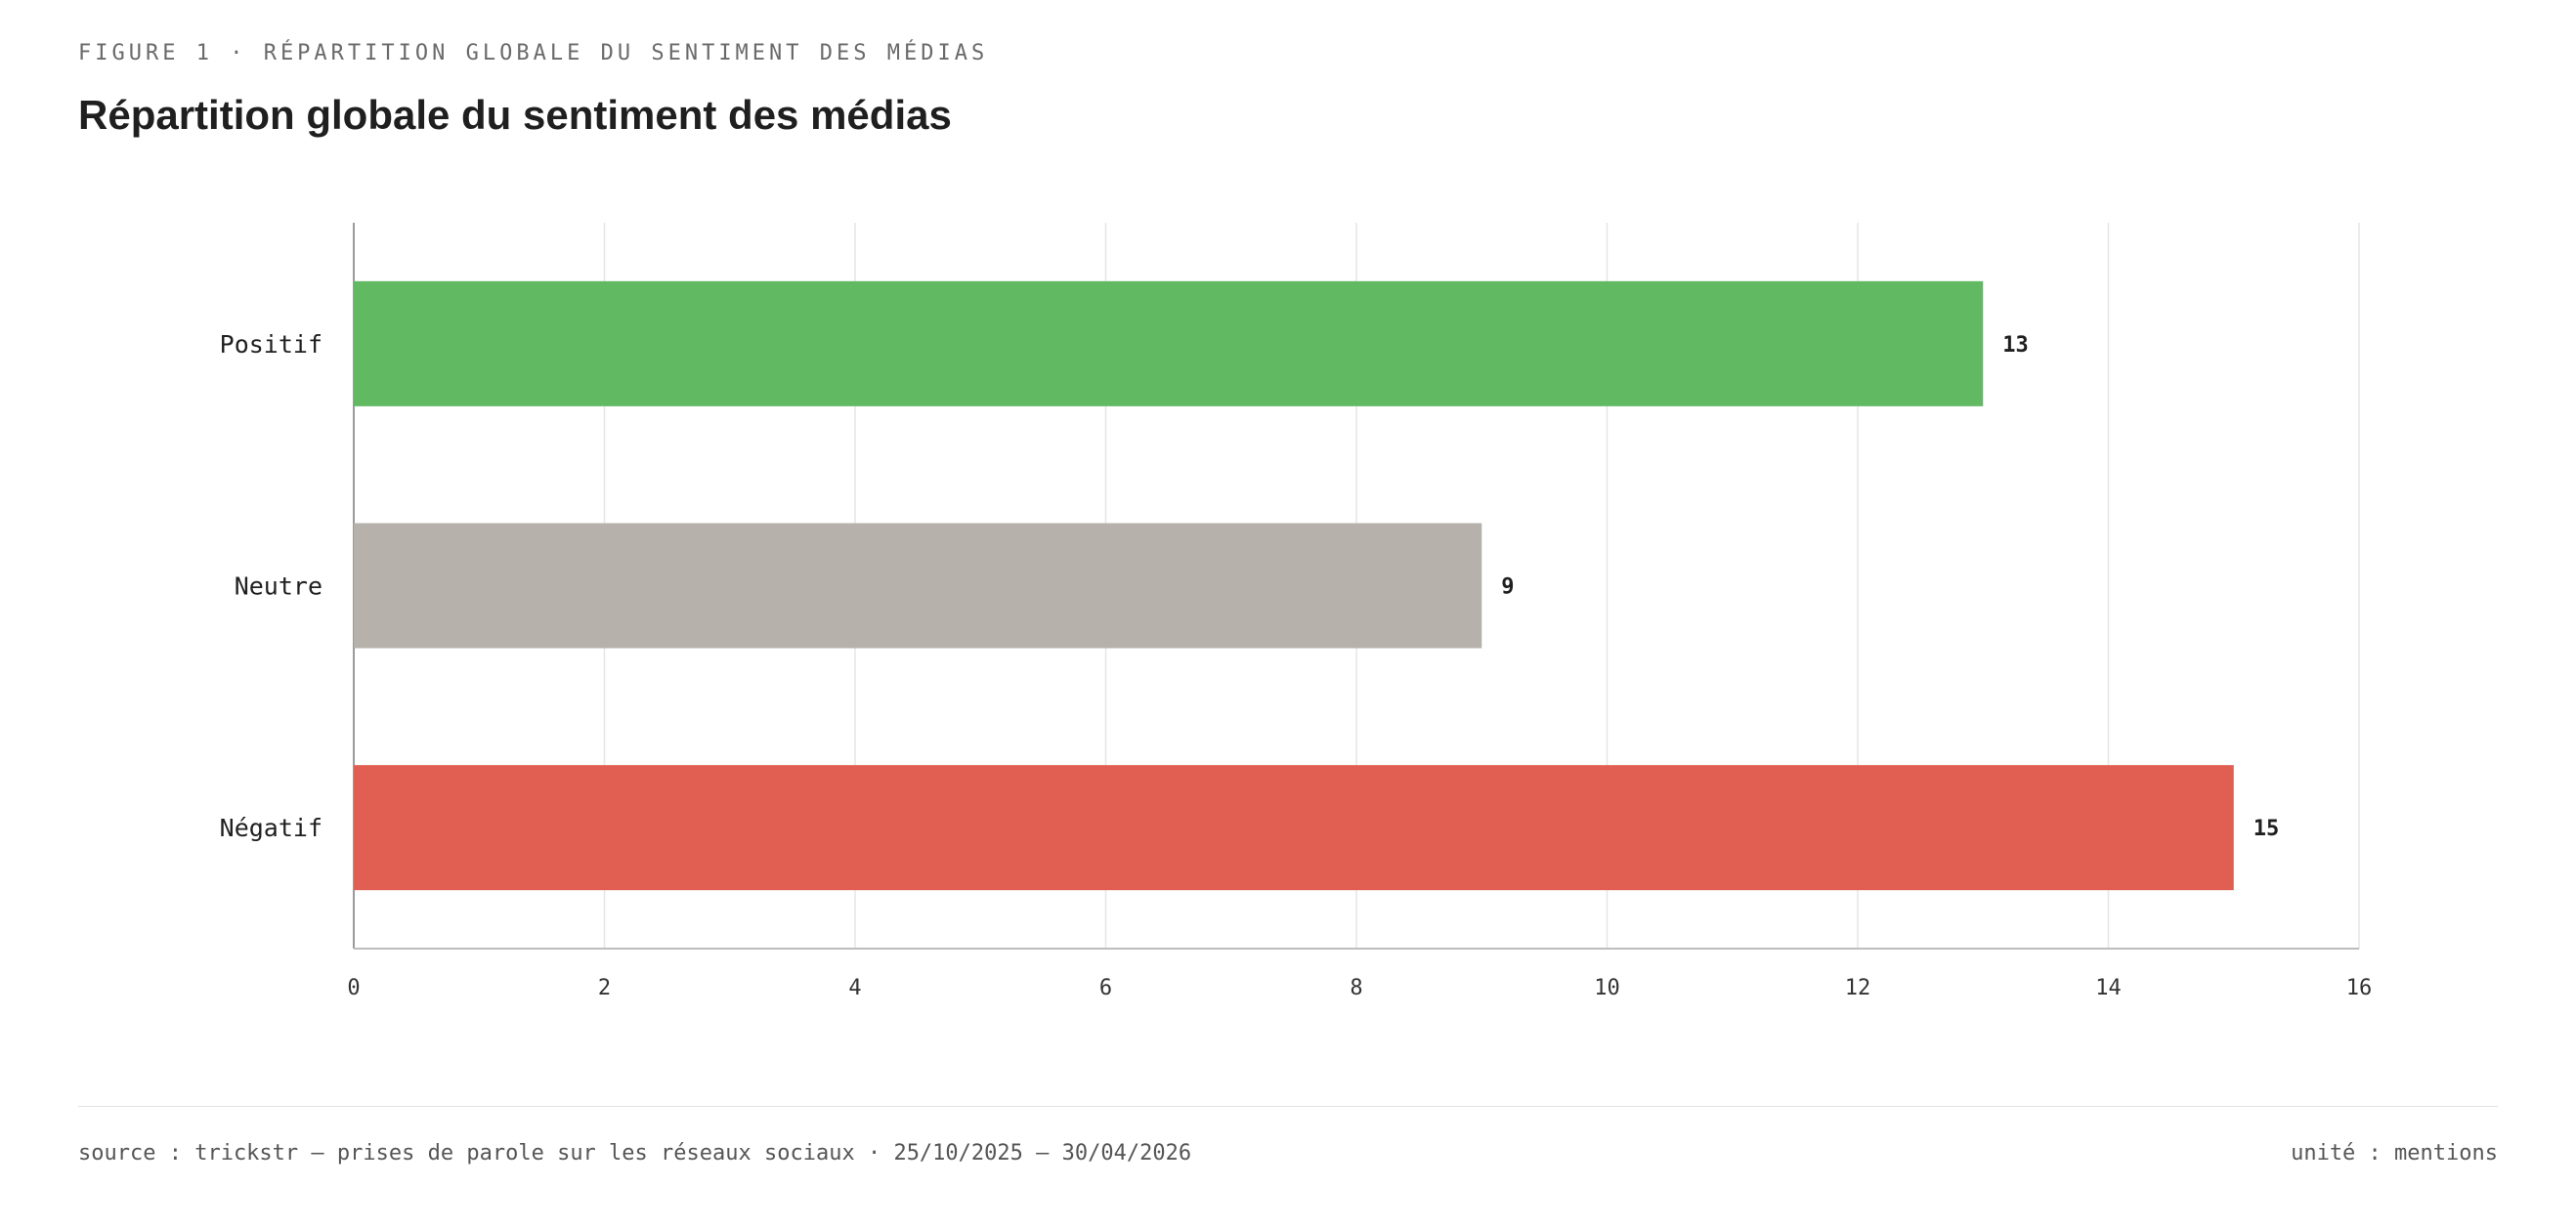  Describe the element at coordinates (604, 988) in the screenshot. I see `x-tick-label-2: 2` at that location.